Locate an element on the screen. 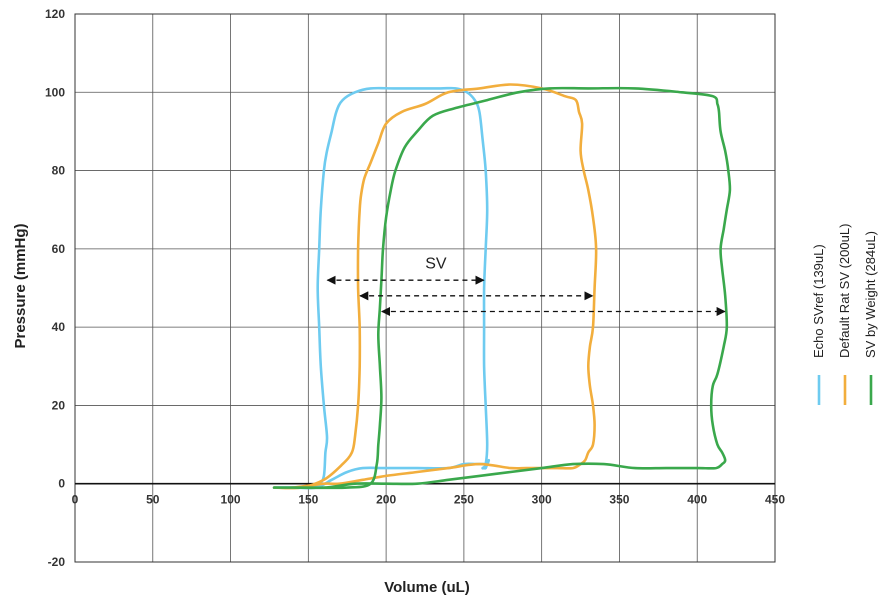 Image resolution: width=892 pixels, height=601 pixels. y-tick-labels: -20 0 20 40 60 80 100 120 is located at coordinates (55, 288).